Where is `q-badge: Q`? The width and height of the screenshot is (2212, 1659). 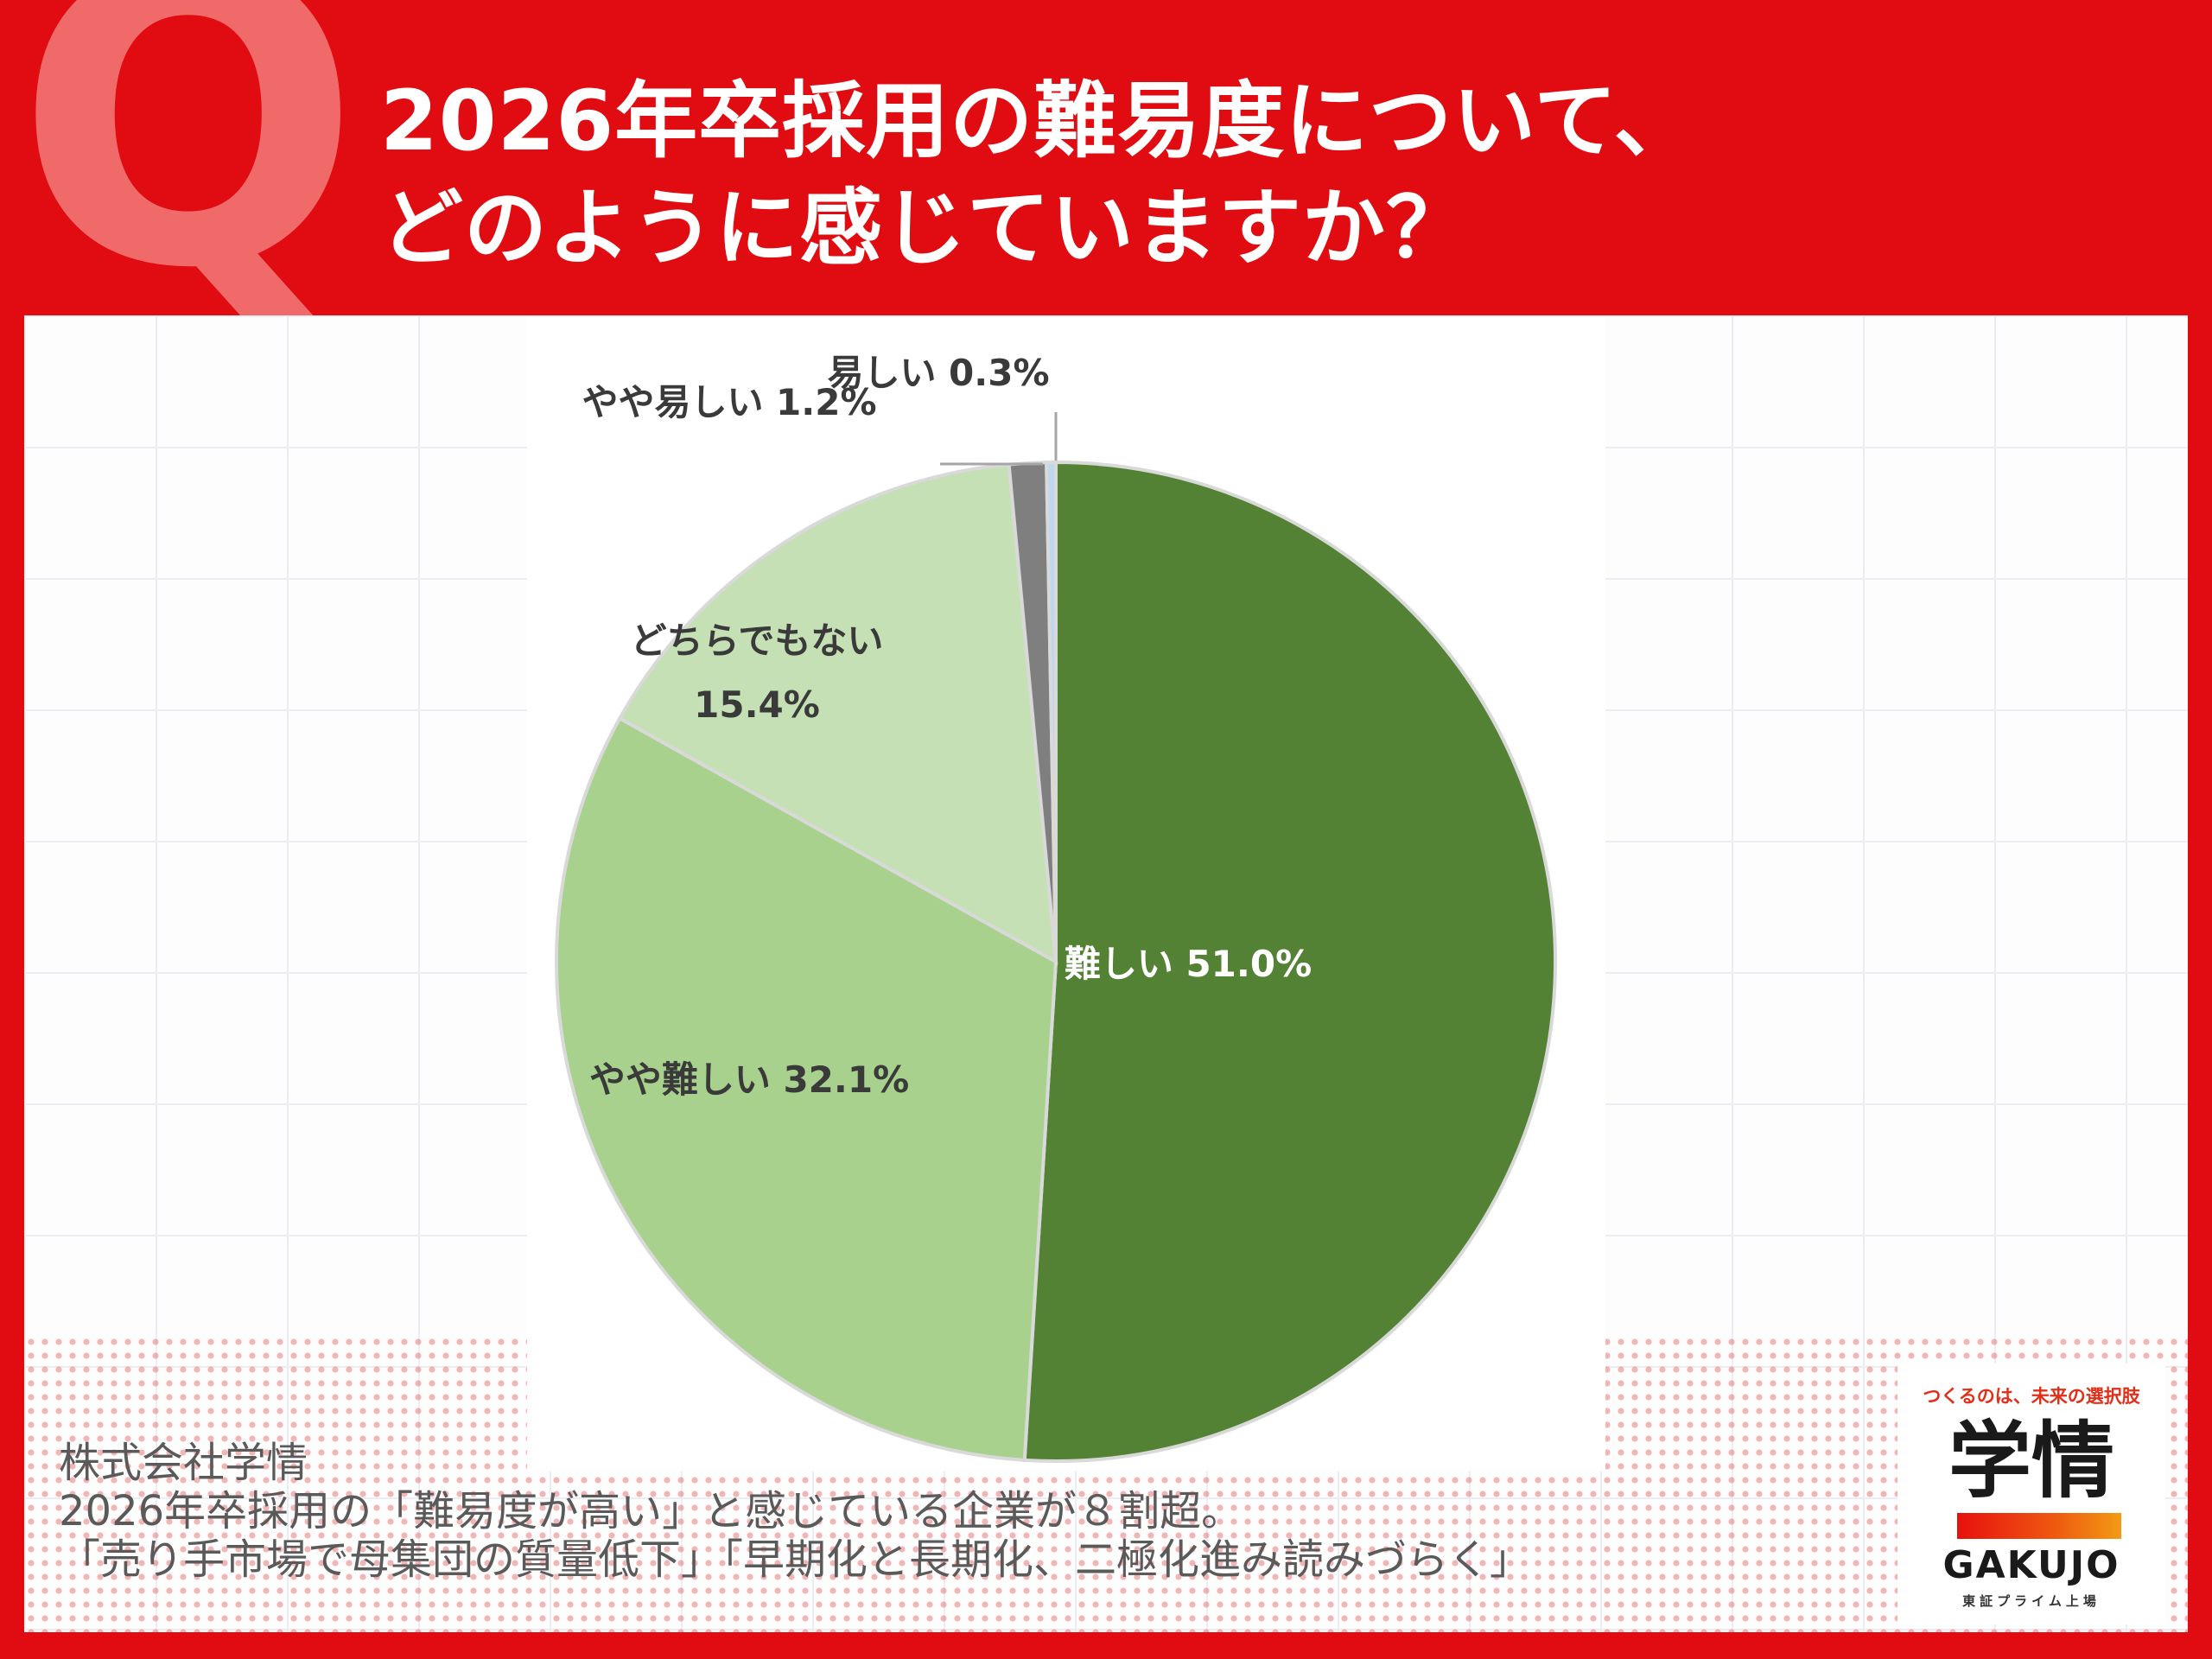 q-badge: Q is located at coordinates (188, 157).